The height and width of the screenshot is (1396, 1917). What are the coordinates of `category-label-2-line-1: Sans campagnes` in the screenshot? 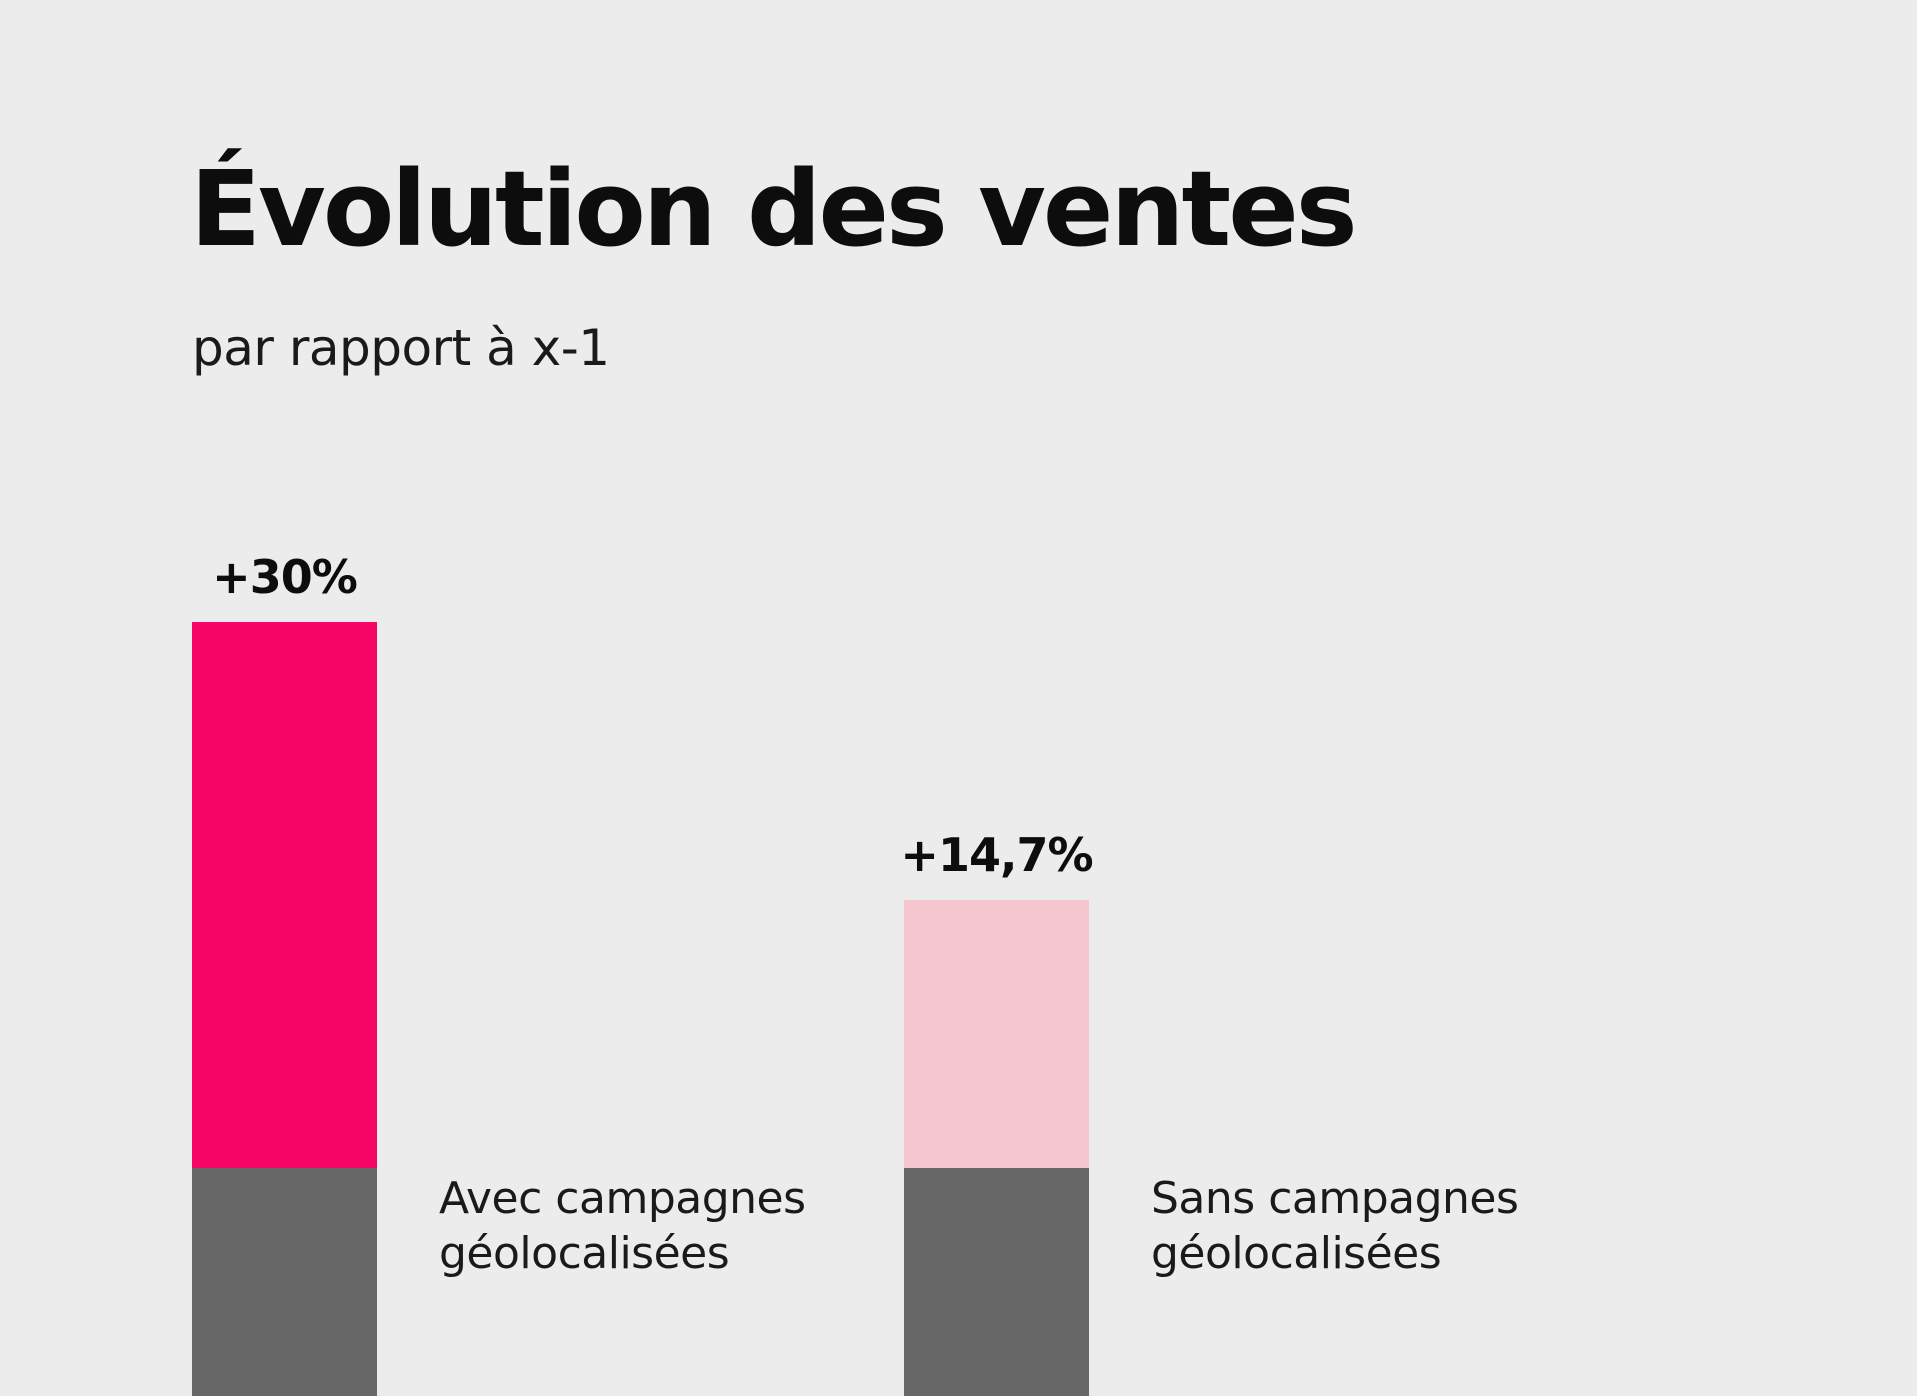 It's located at (1335, 1198).